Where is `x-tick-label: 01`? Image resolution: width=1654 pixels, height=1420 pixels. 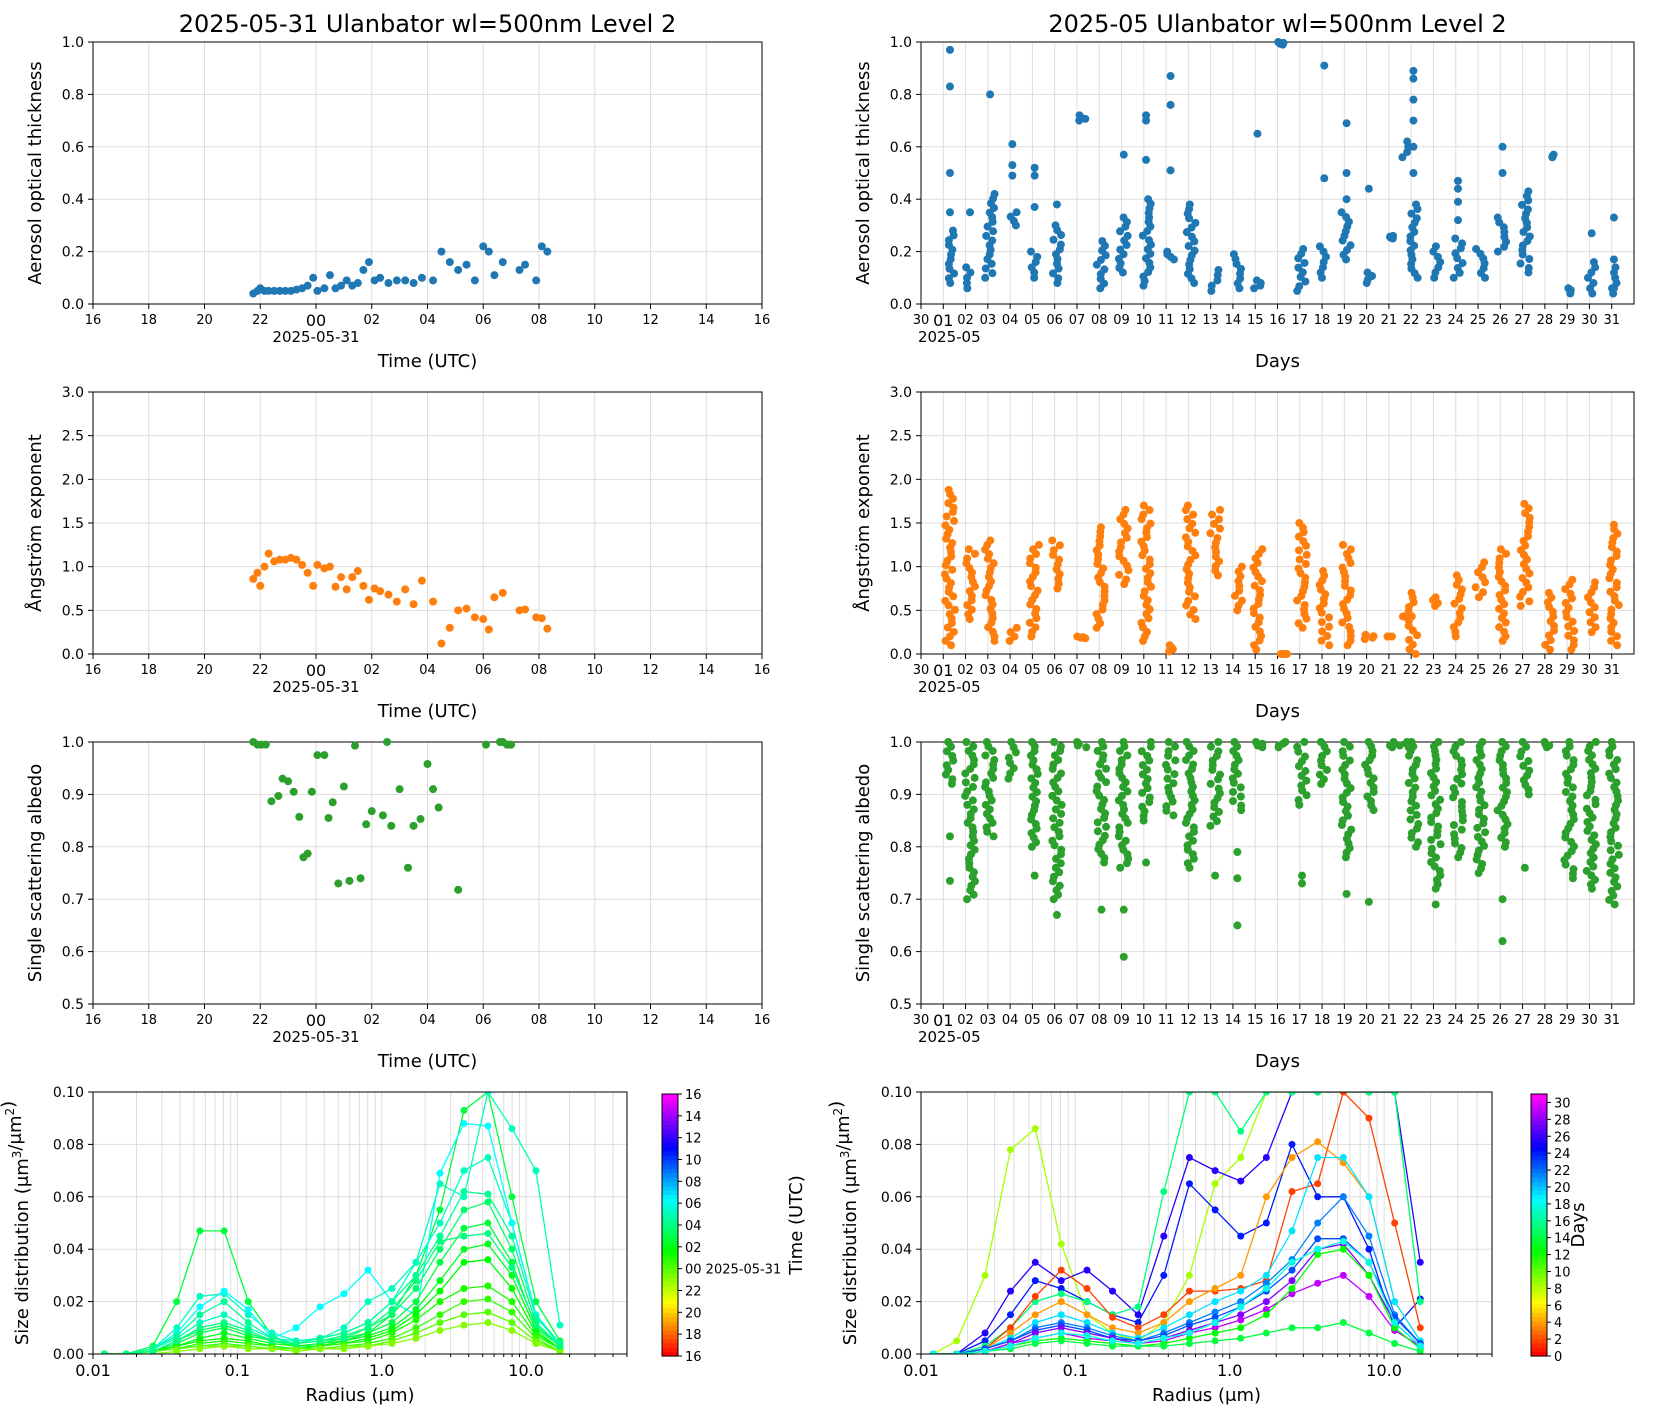
x-tick-label: 01 is located at coordinates (943, 1020).